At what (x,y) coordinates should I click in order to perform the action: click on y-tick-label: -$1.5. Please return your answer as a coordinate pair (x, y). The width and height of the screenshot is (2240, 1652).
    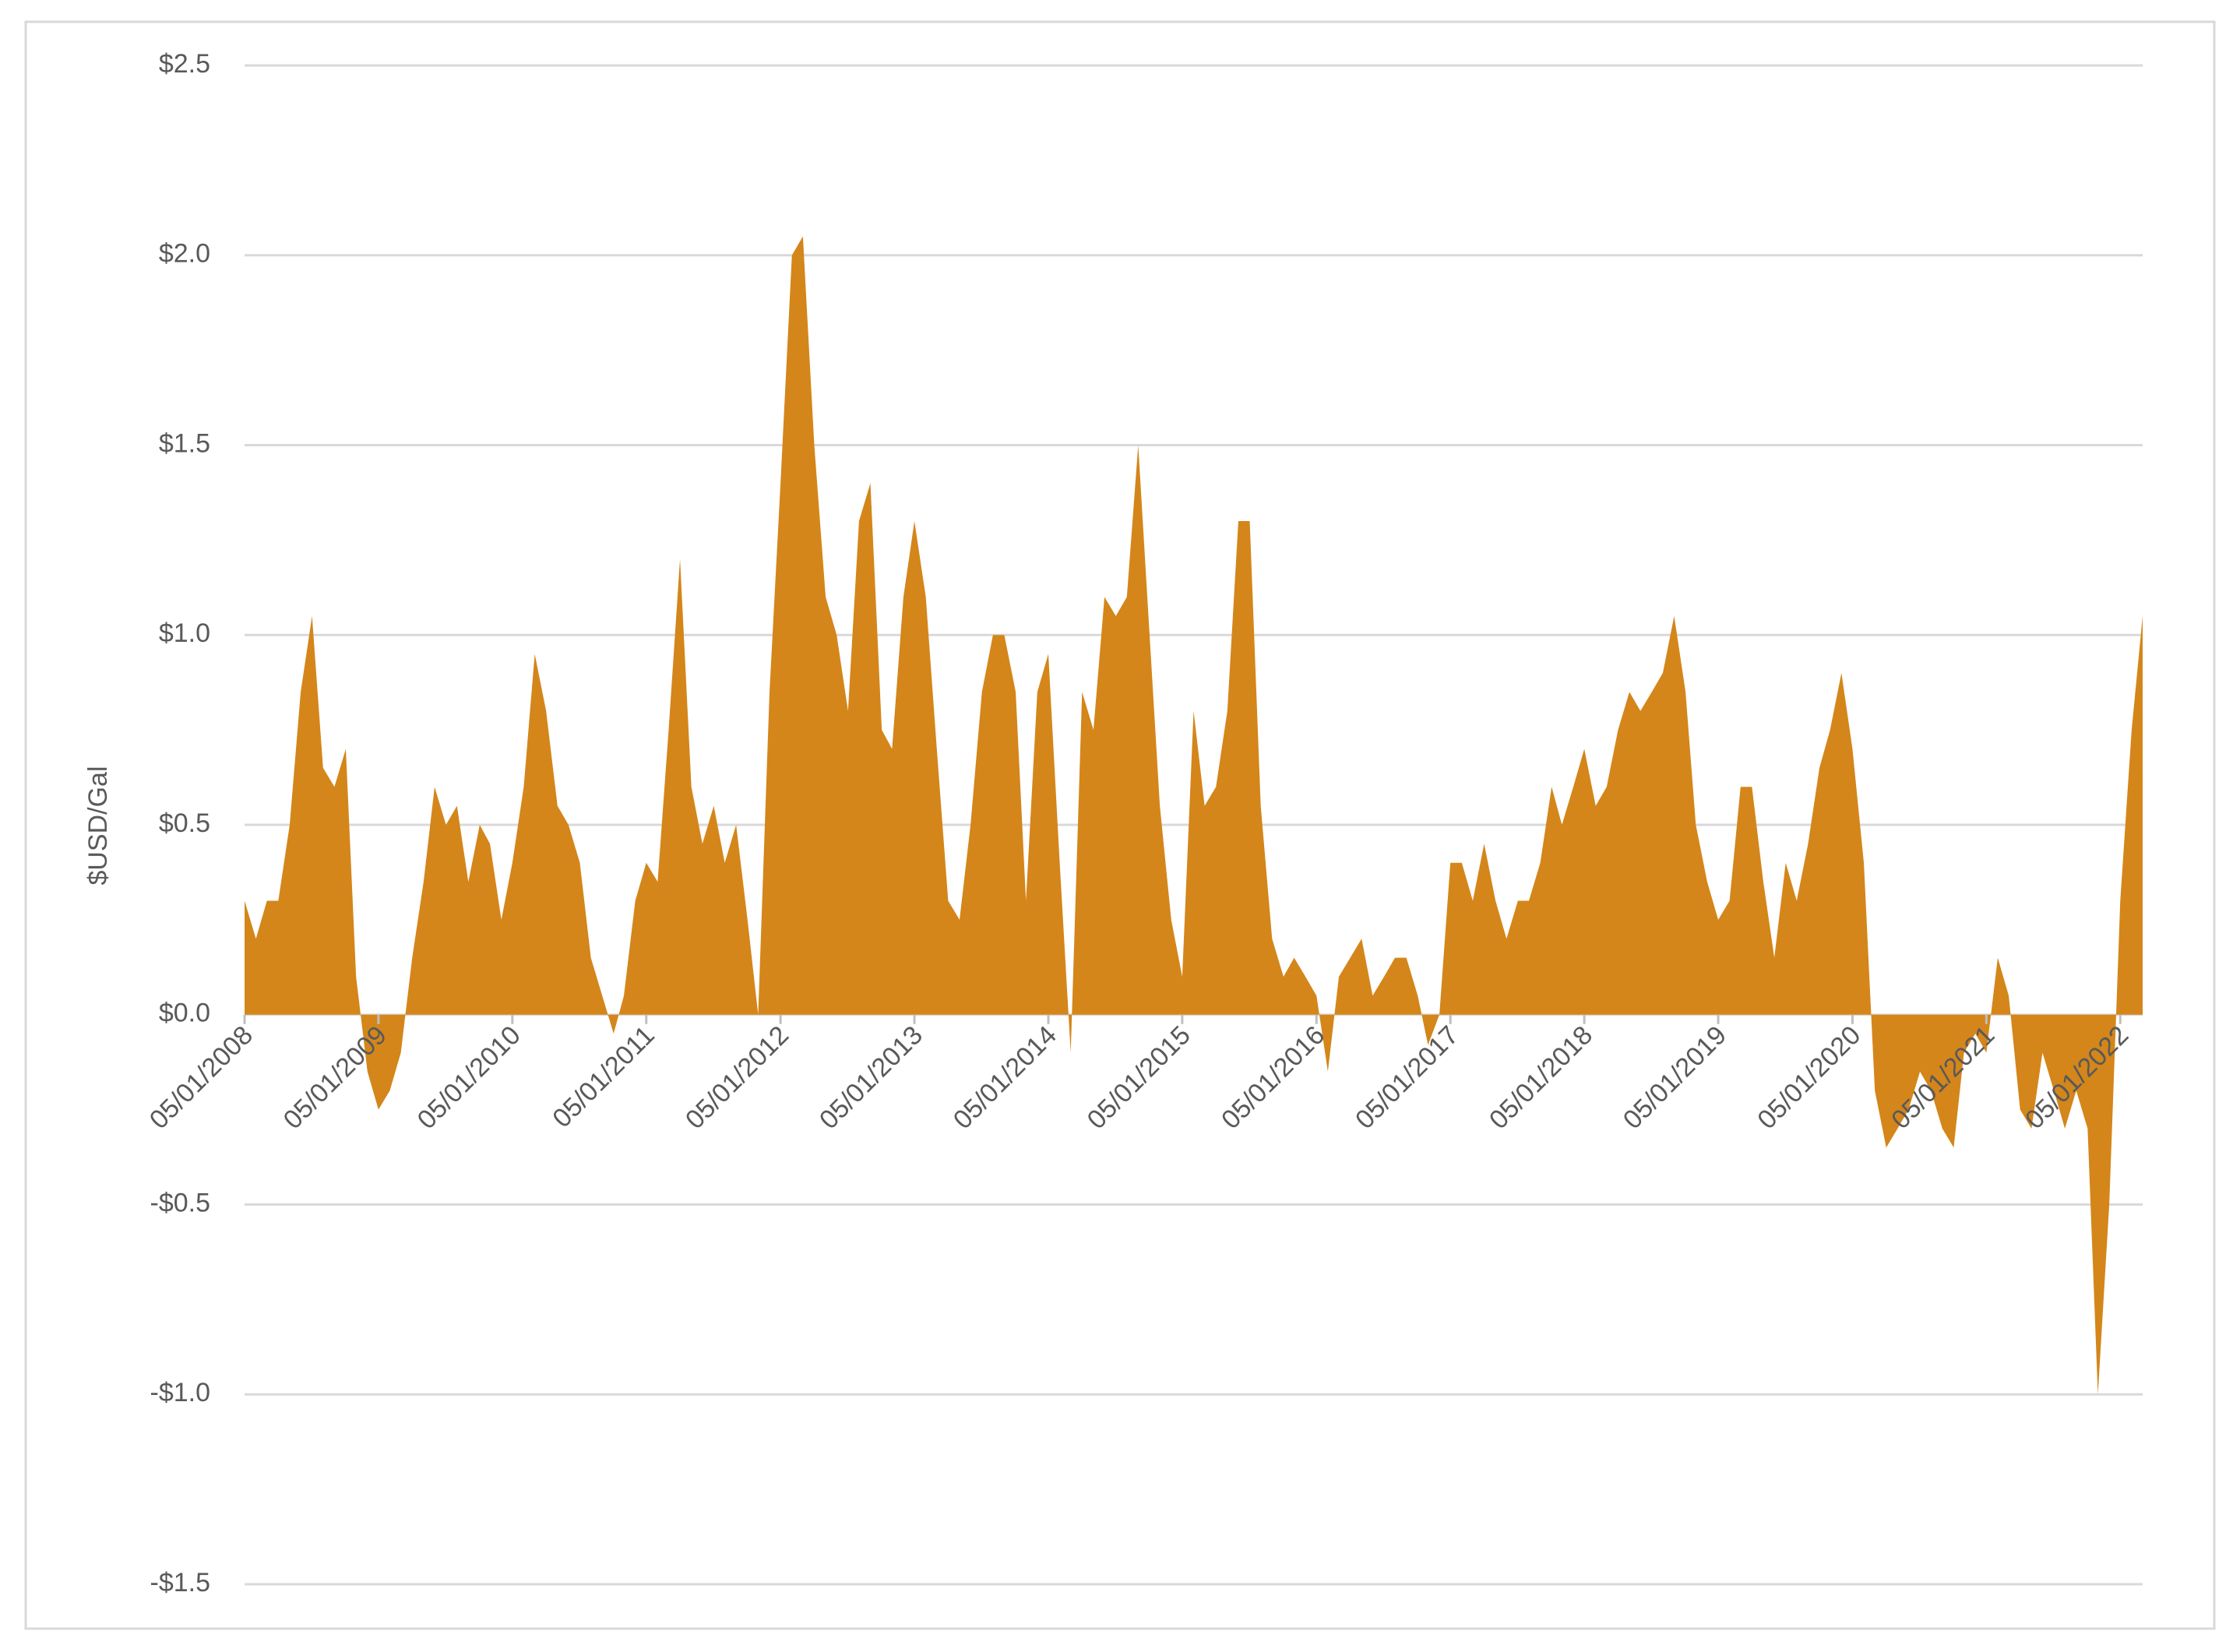
    Looking at the image, I should click on (180, 1582).